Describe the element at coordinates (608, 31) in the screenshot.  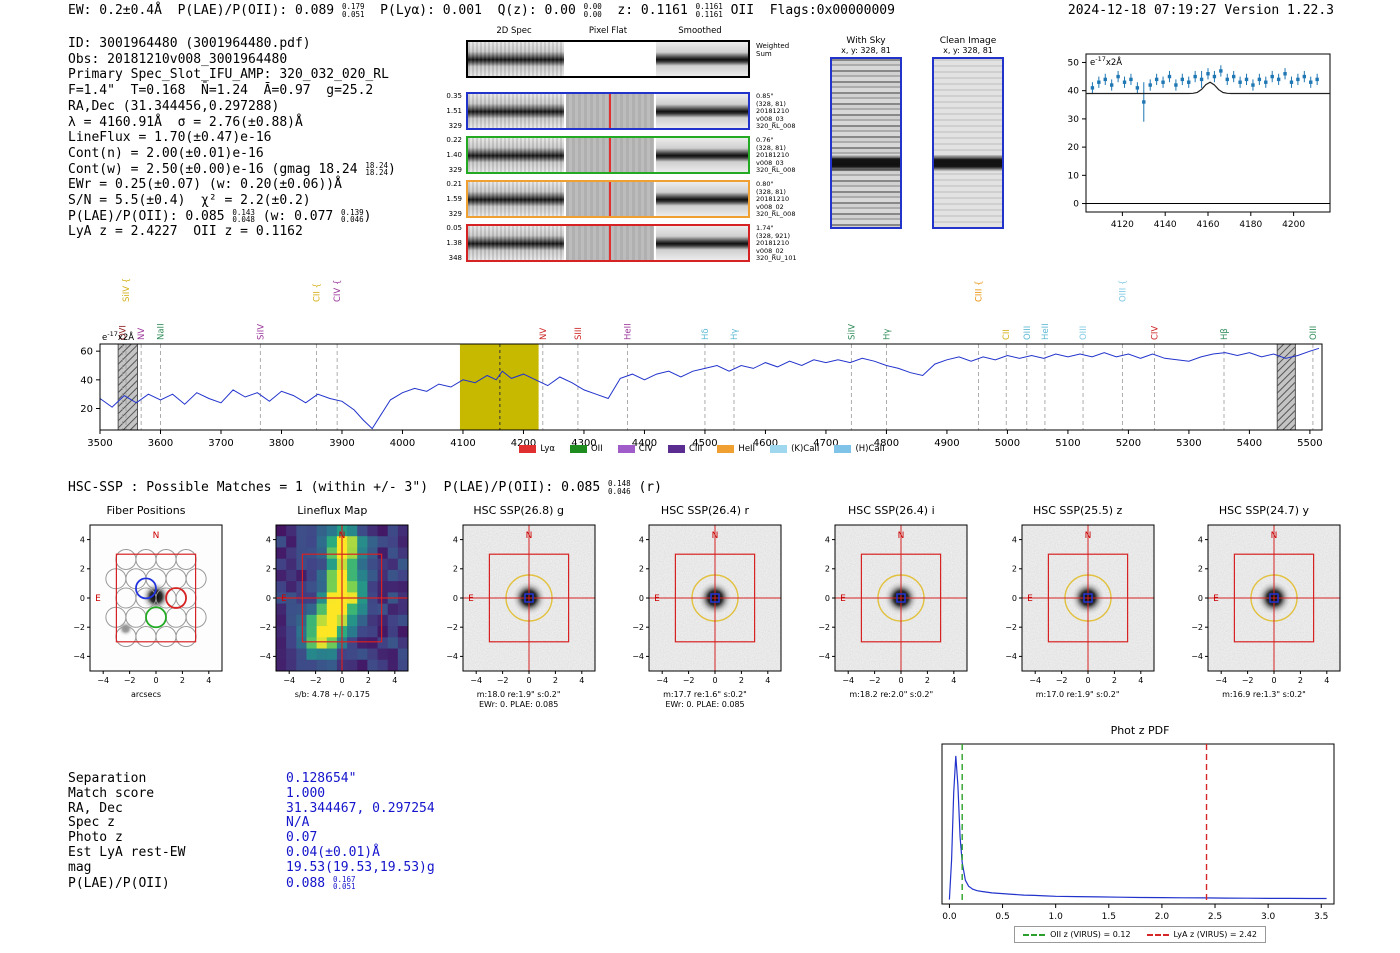
I see `cutout-column-headers: 2D Spec Pixel Flat Smoothed` at that location.